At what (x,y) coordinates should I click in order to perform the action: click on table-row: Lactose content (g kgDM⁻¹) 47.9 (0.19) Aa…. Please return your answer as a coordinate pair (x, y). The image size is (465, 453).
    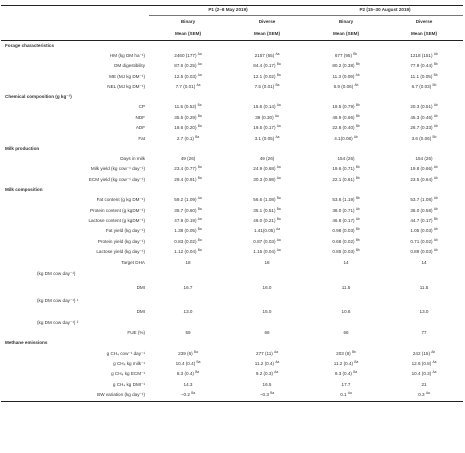
    Looking at the image, I should click on (232, 221).